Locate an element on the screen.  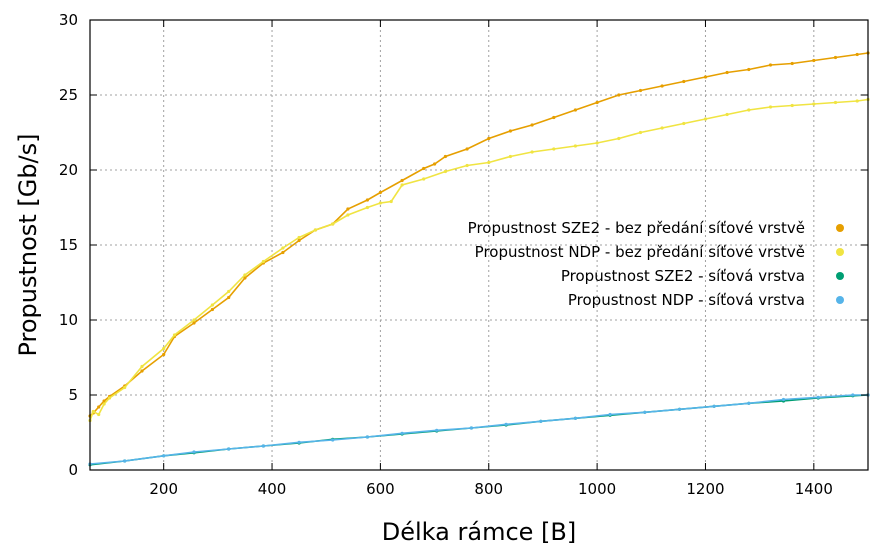
x-tick-label: 1000 is located at coordinates (597, 489).